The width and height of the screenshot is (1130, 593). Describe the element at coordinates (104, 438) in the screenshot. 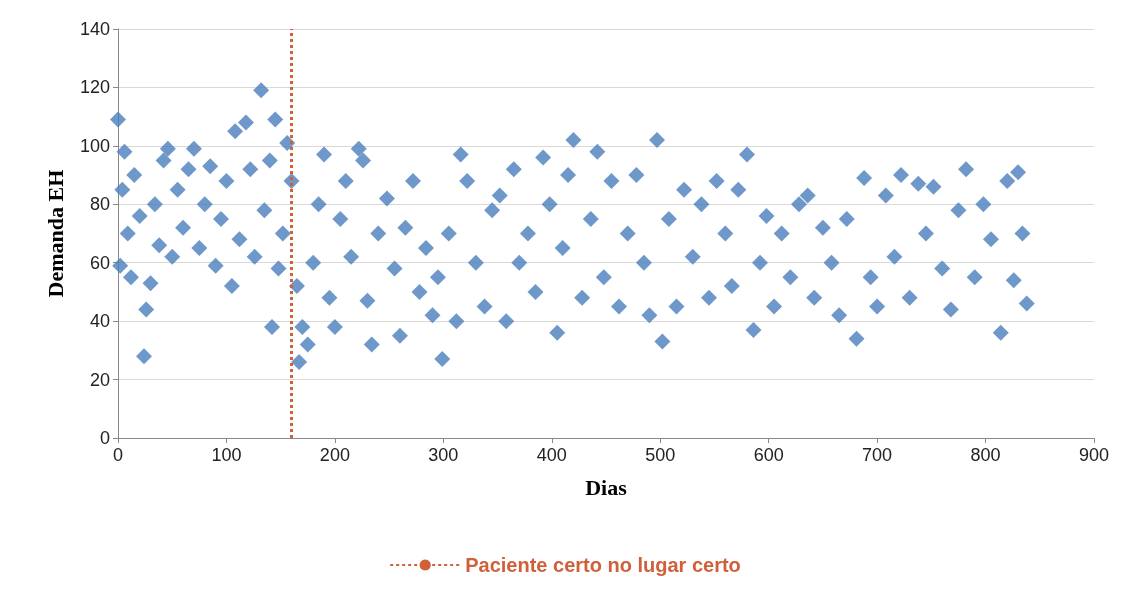

I see `y-tick-label: 0` at that location.